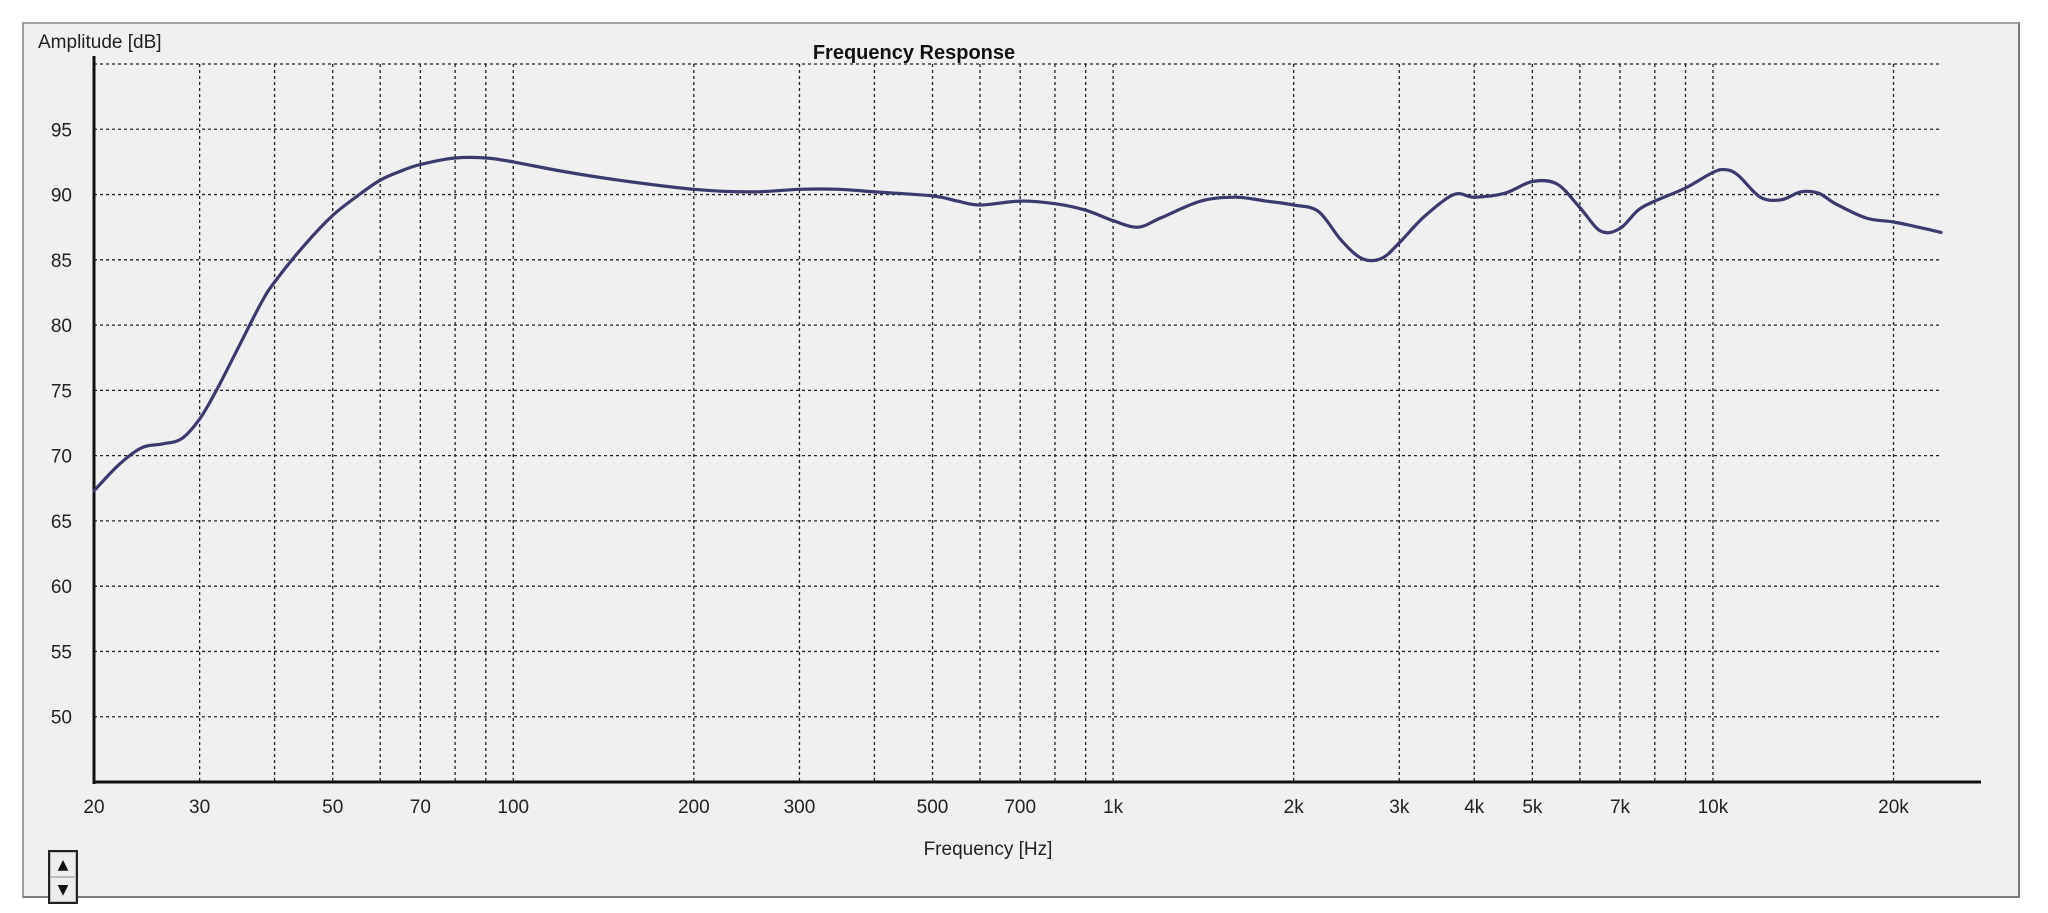  I want to click on y-tick-label: 50, so click(61, 718).